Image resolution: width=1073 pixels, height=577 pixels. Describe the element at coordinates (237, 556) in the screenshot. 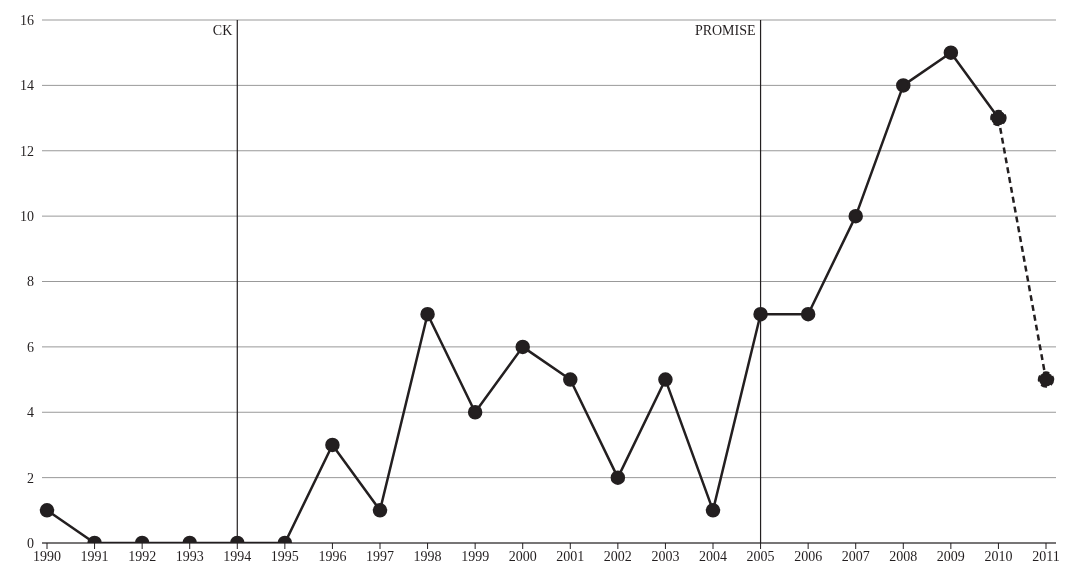

I see `x-tick-label: 1994` at that location.